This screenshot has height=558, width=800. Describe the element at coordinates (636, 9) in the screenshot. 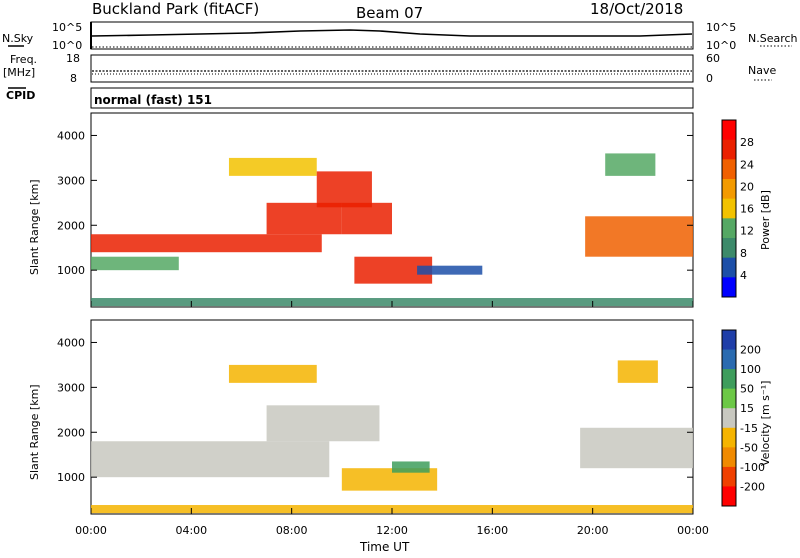

I see `date-label: 18/Oct/2018` at that location.